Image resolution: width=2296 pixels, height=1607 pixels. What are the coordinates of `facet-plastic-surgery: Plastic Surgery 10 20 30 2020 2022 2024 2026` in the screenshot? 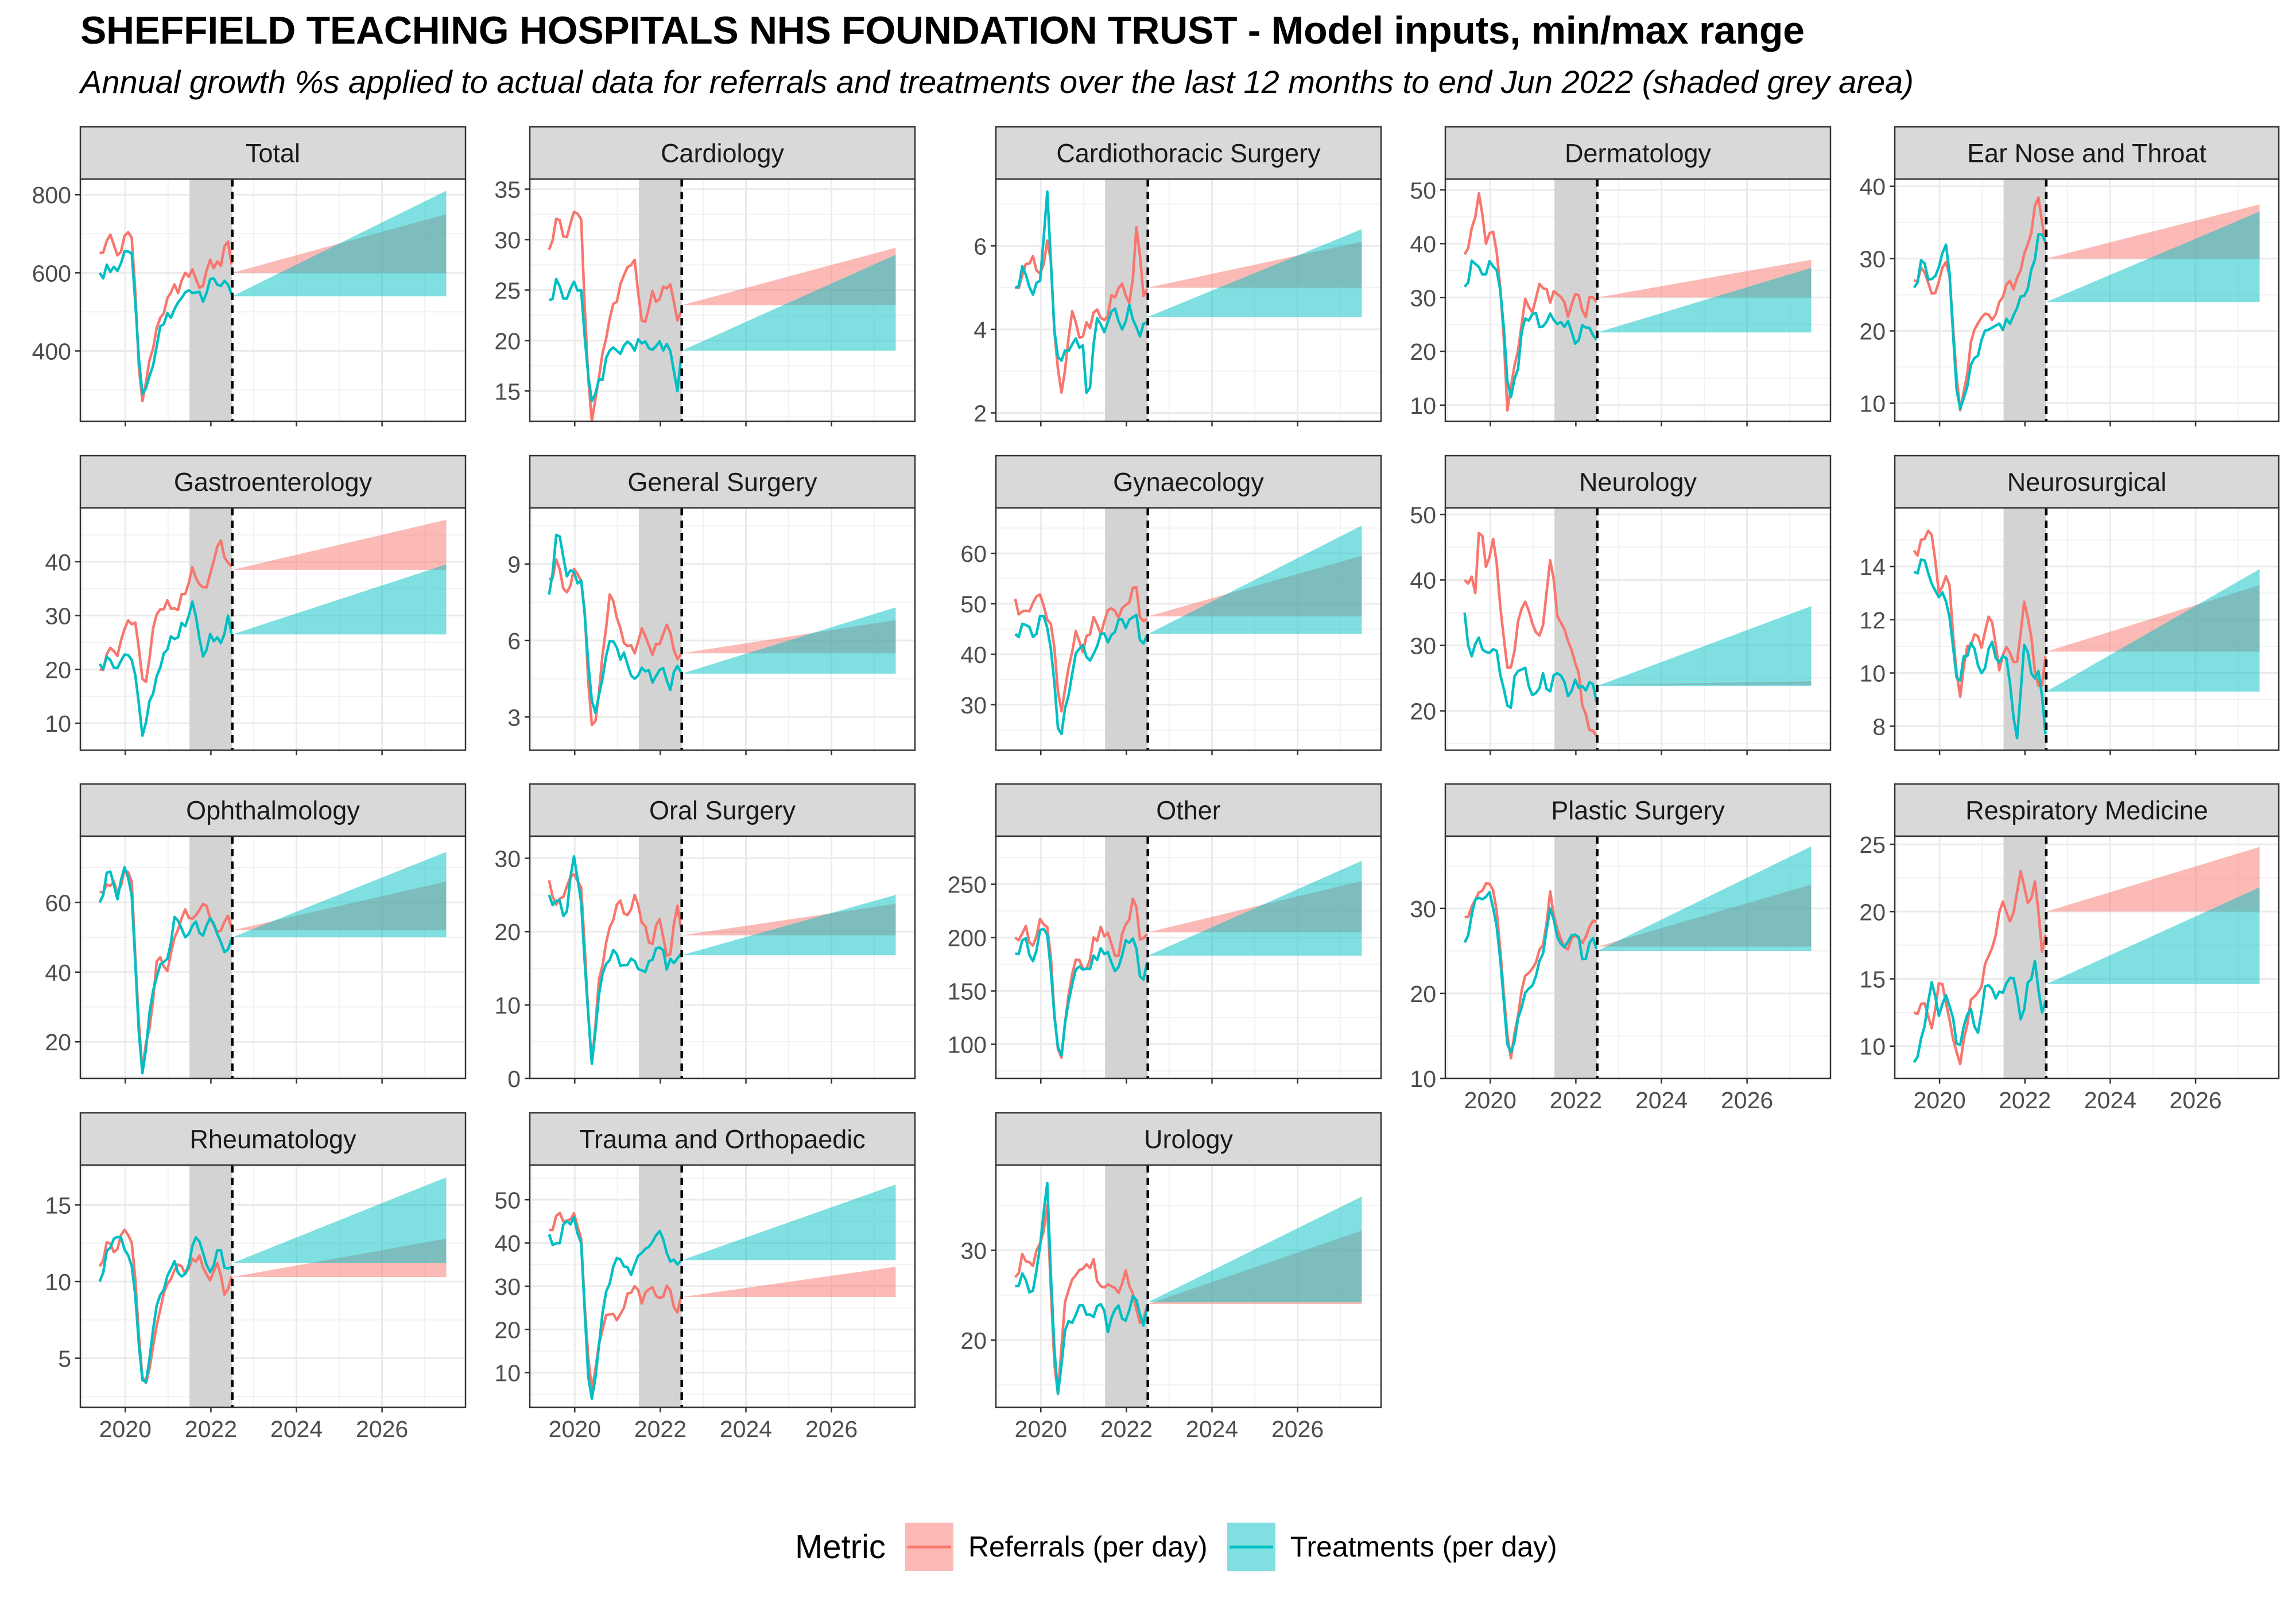 It's located at (1621, 948).